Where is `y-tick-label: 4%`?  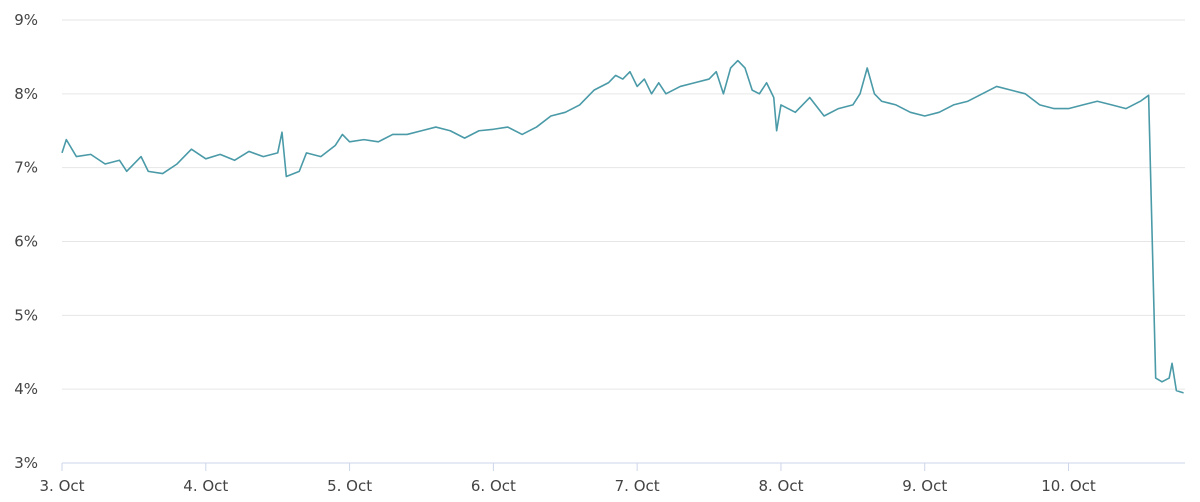
y-tick-label: 4% is located at coordinates (26, 389).